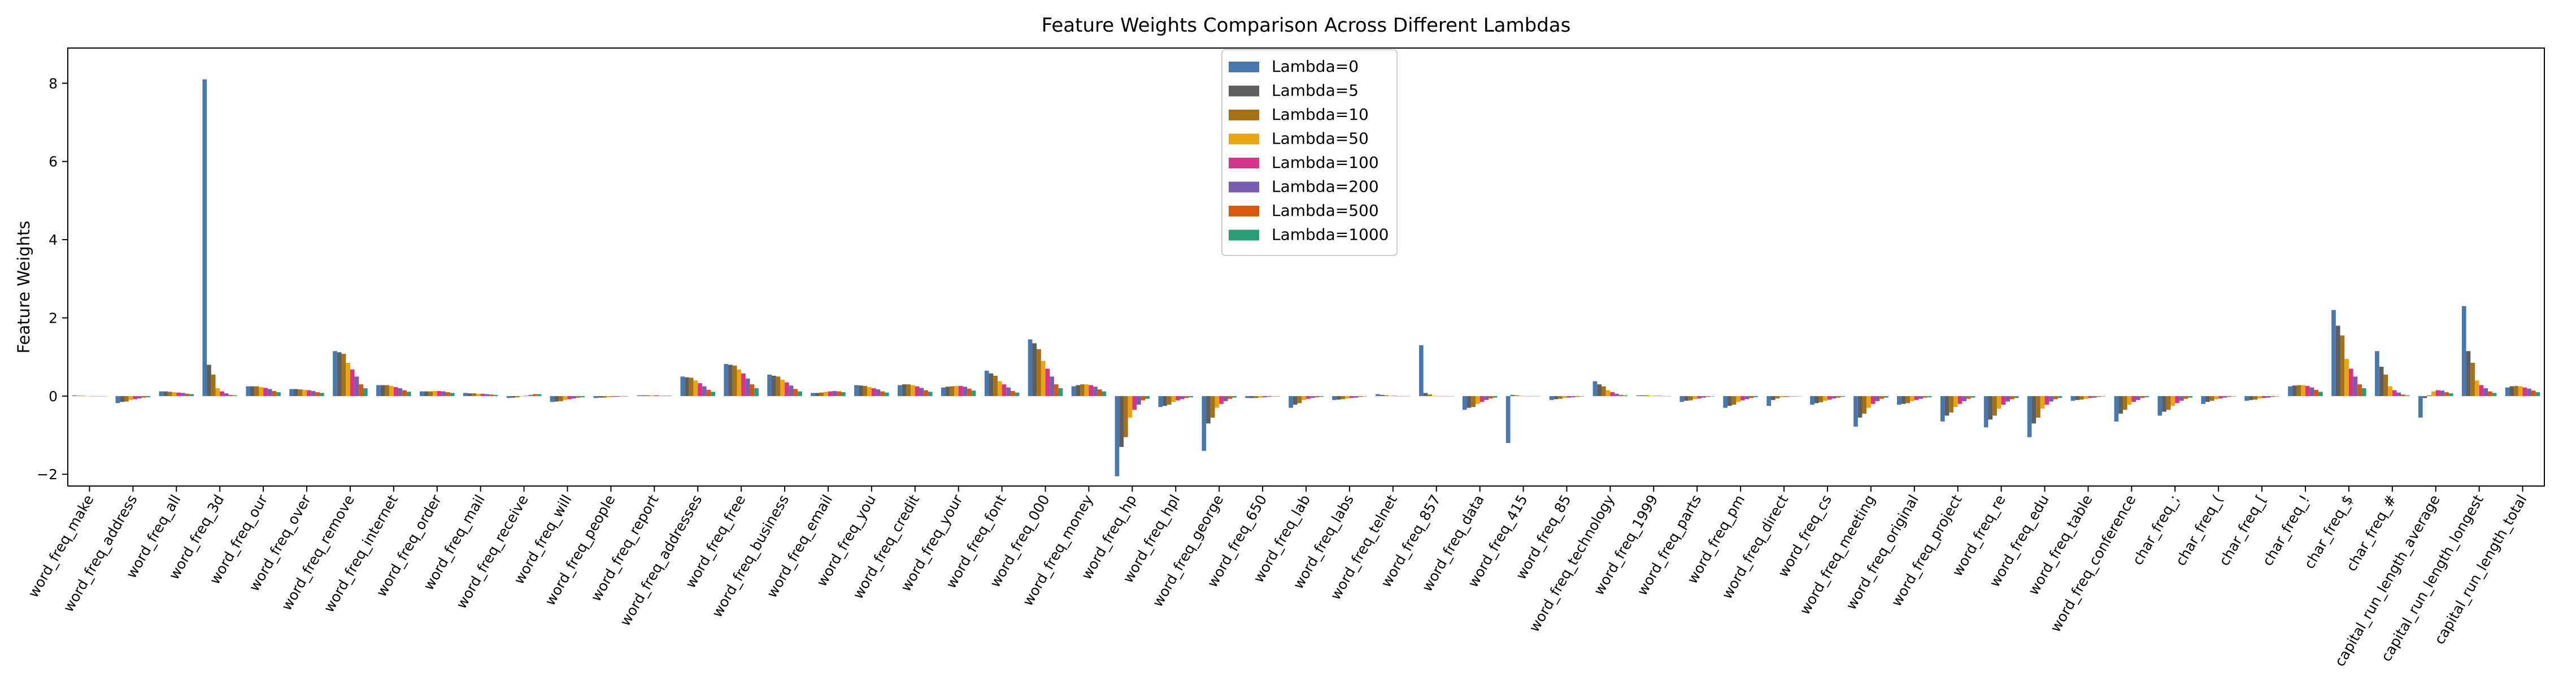 The image size is (2576, 681). What do you see at coordinates (1294, 66) in the screenshot?
I see `legend-item: Lambda=0` at bounding box center [1294, 66].